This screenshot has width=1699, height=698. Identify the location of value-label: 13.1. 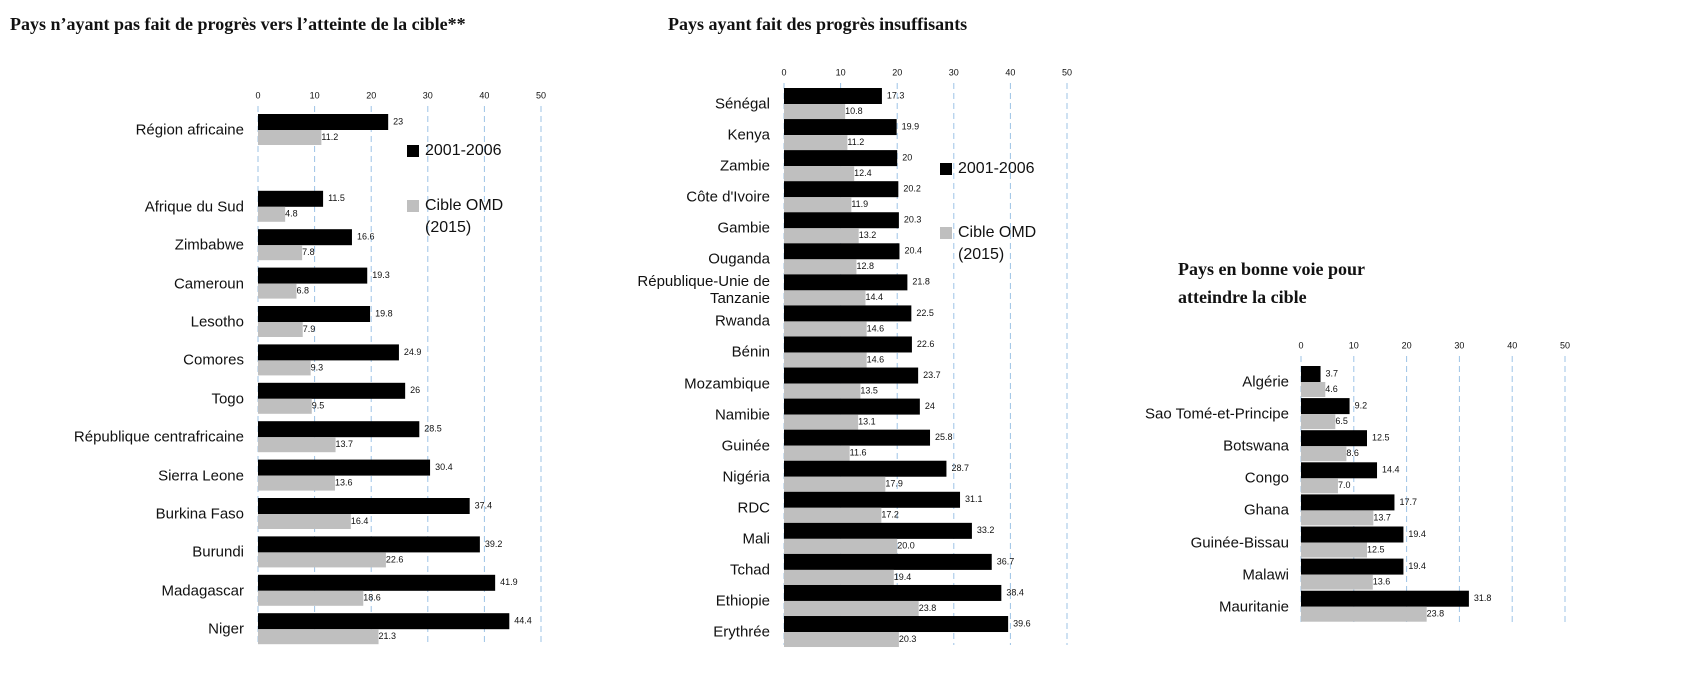
(867, 421).